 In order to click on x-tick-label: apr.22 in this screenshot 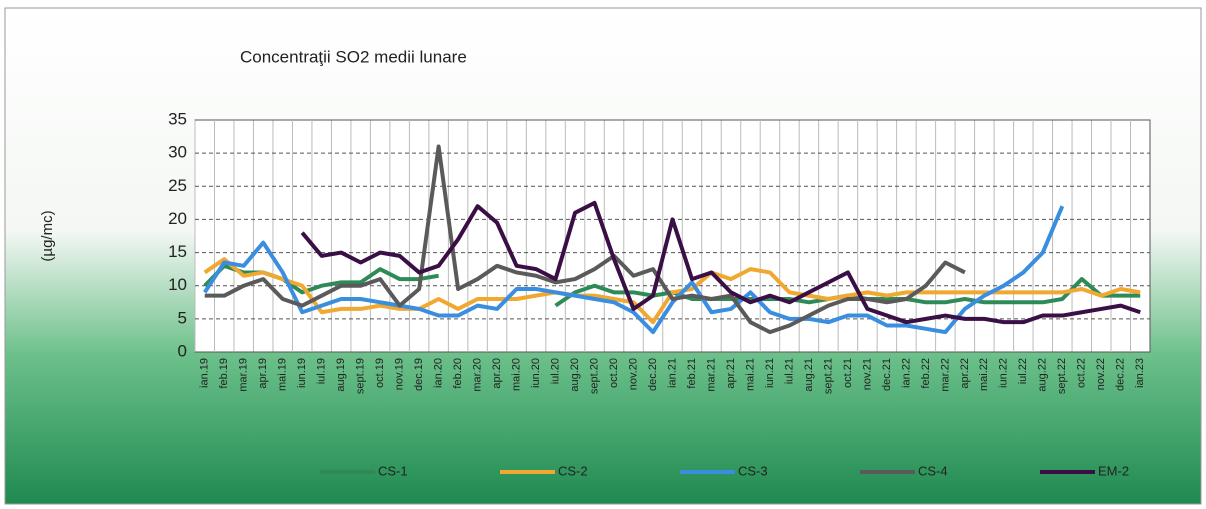, I will do `click(965, 373)`.